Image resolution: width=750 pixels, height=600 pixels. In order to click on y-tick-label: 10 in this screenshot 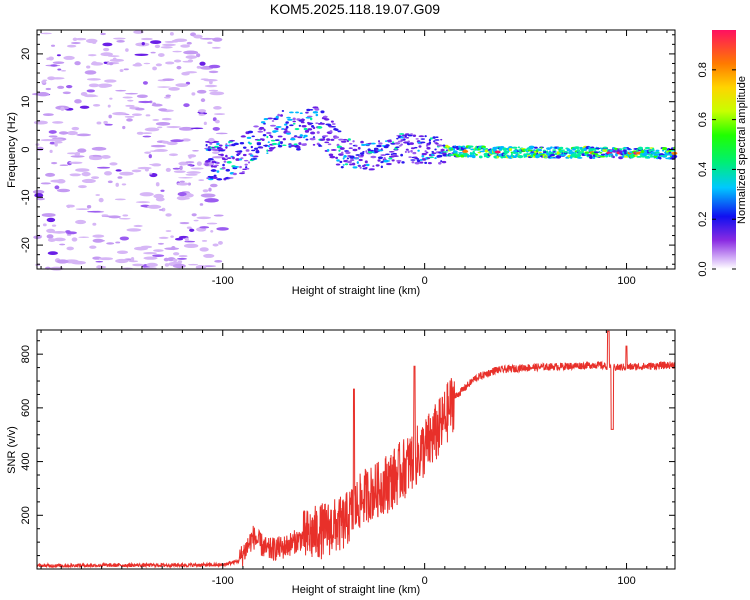, I will do `click(26, 102)`.